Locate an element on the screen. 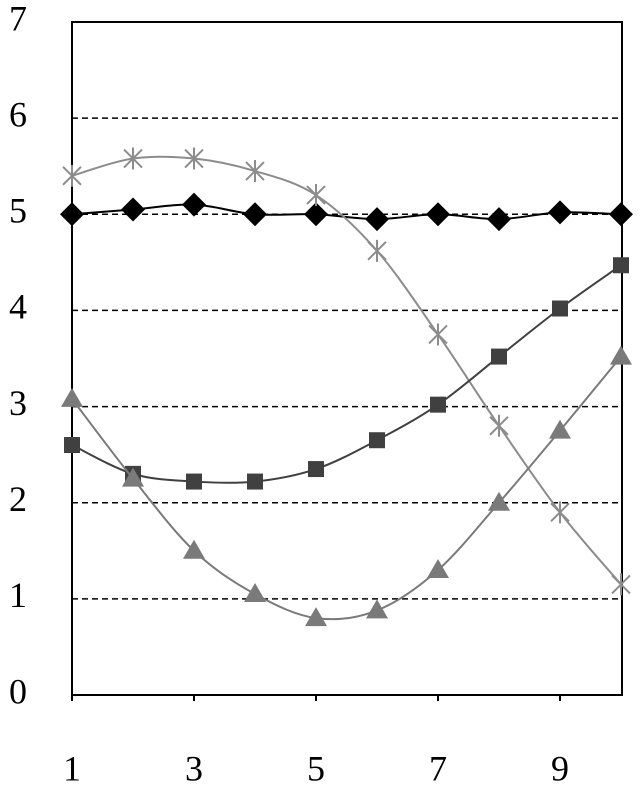 The width and height of the screenshot is (640, 803). x-tick-label: 9 is located at coordinates (560, 768).